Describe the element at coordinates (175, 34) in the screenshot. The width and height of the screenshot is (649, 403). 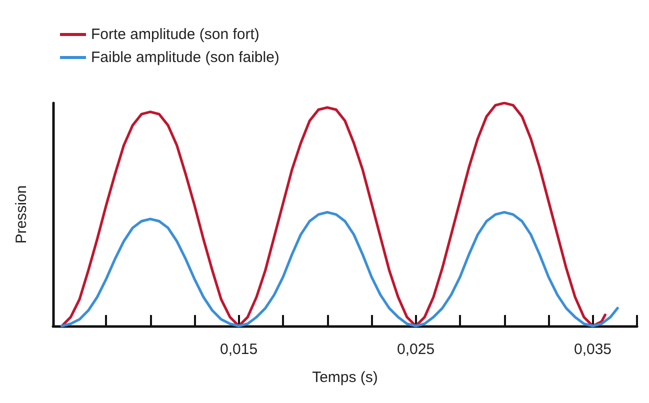
I see `legend-label: Forte amplitude (son fort)` at that location.